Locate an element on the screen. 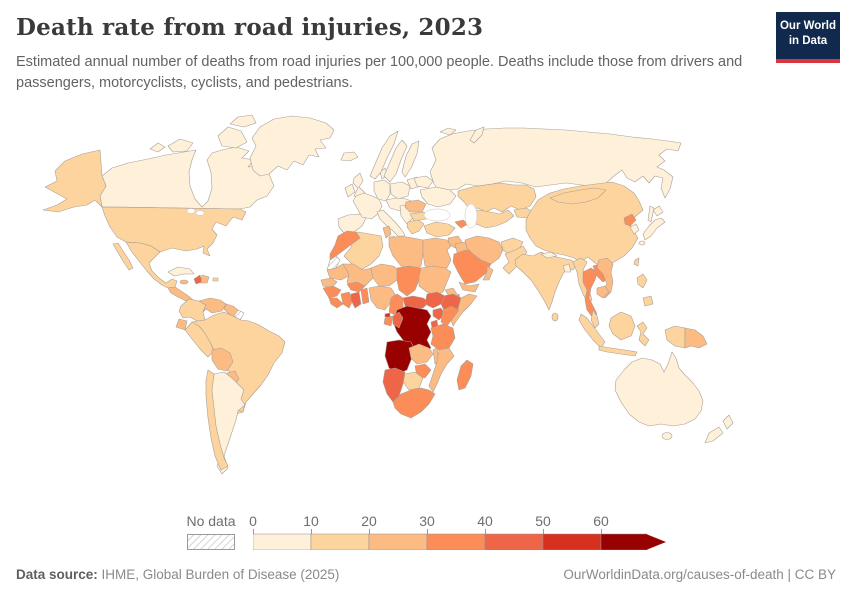 The height and width of the screenshot is (600, 850). country-ireland is located at coordinates (350, 190).